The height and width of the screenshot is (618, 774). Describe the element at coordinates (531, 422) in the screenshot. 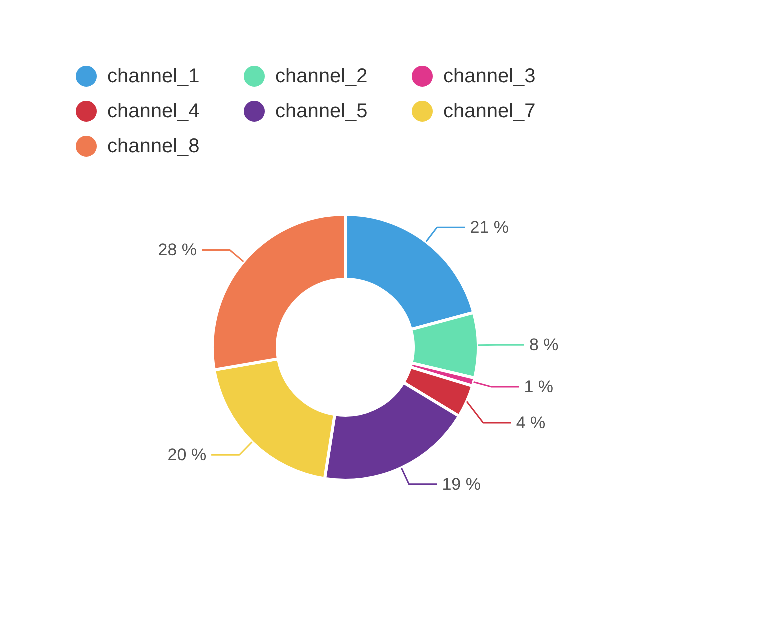

I see `data-label: 4 %` at that location.